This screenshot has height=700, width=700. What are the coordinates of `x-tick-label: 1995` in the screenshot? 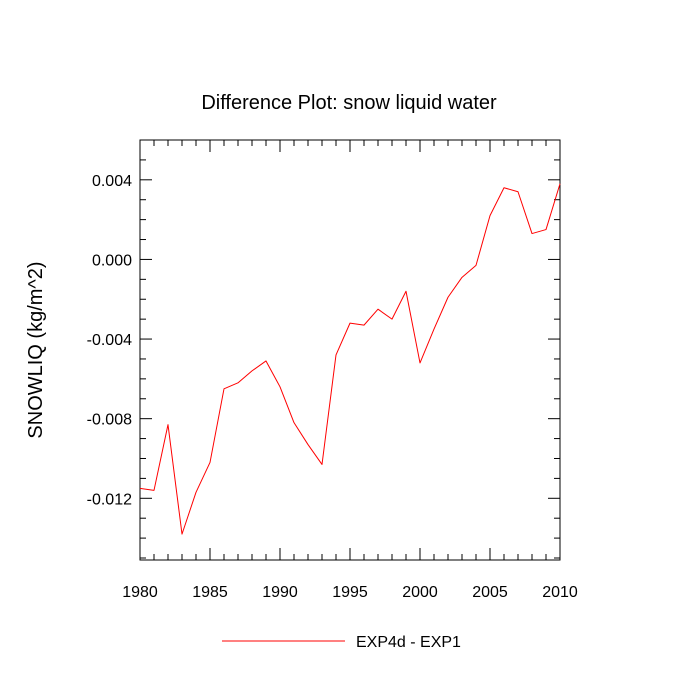 It's located at (350, 592).